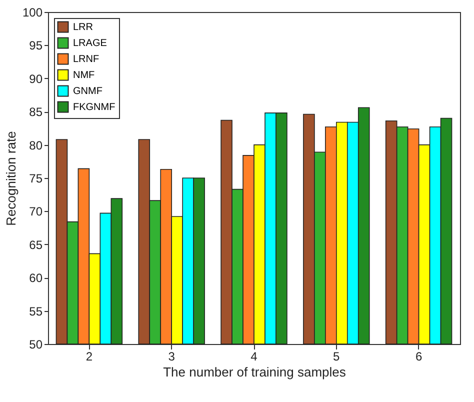 The width and height of the screenshot is (474, 402). Describe the element at coordinates (94, 107) in the screenshot. I see `legend-label: FKGNMF` at that location.